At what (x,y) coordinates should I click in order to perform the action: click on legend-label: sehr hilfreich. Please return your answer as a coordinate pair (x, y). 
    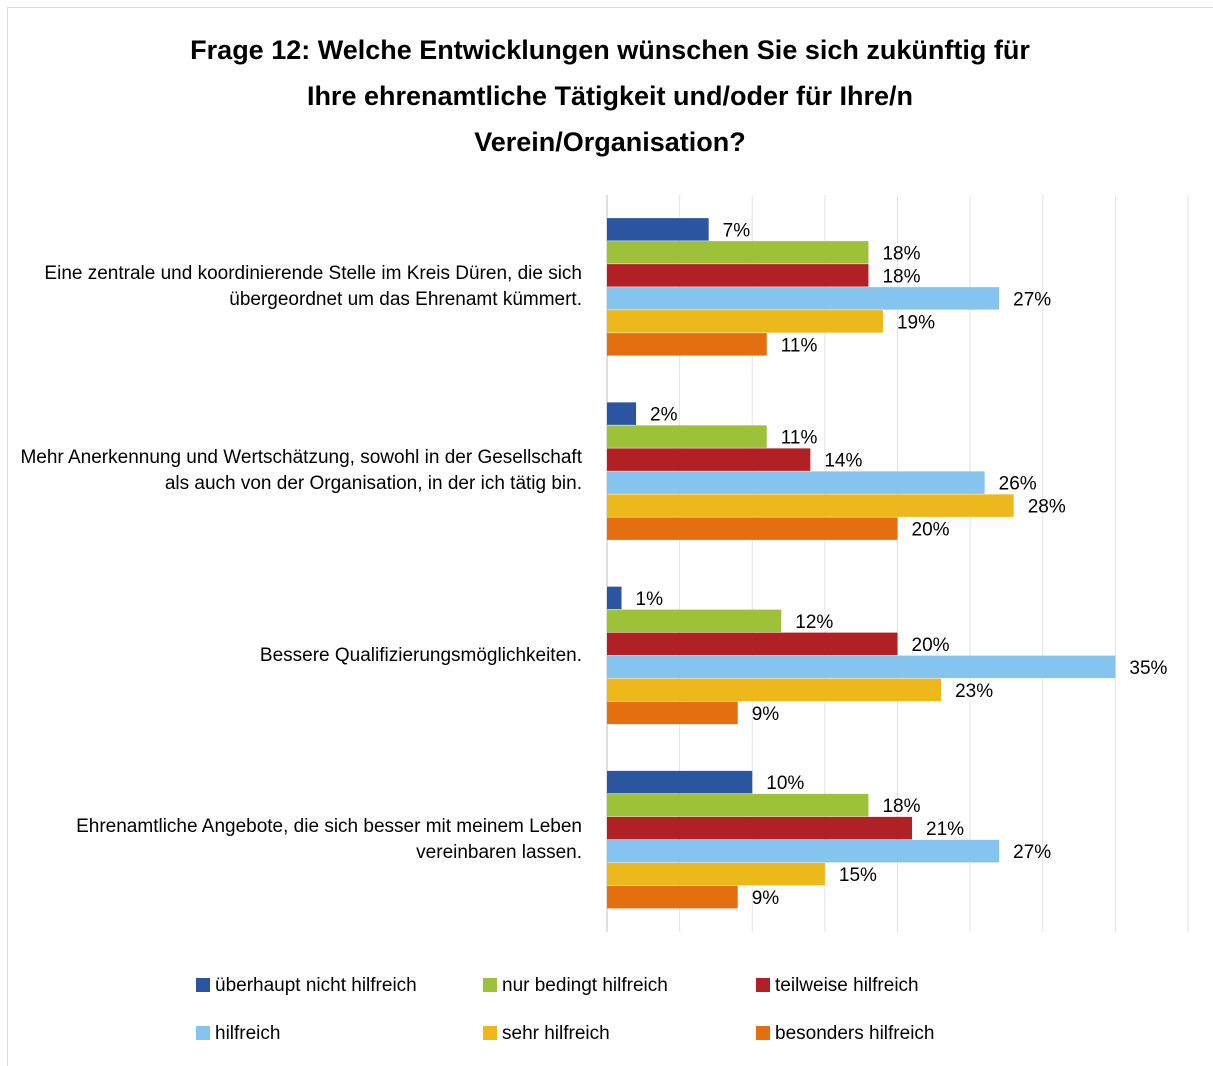
    Looking at the image, I should click on (556, 1033).